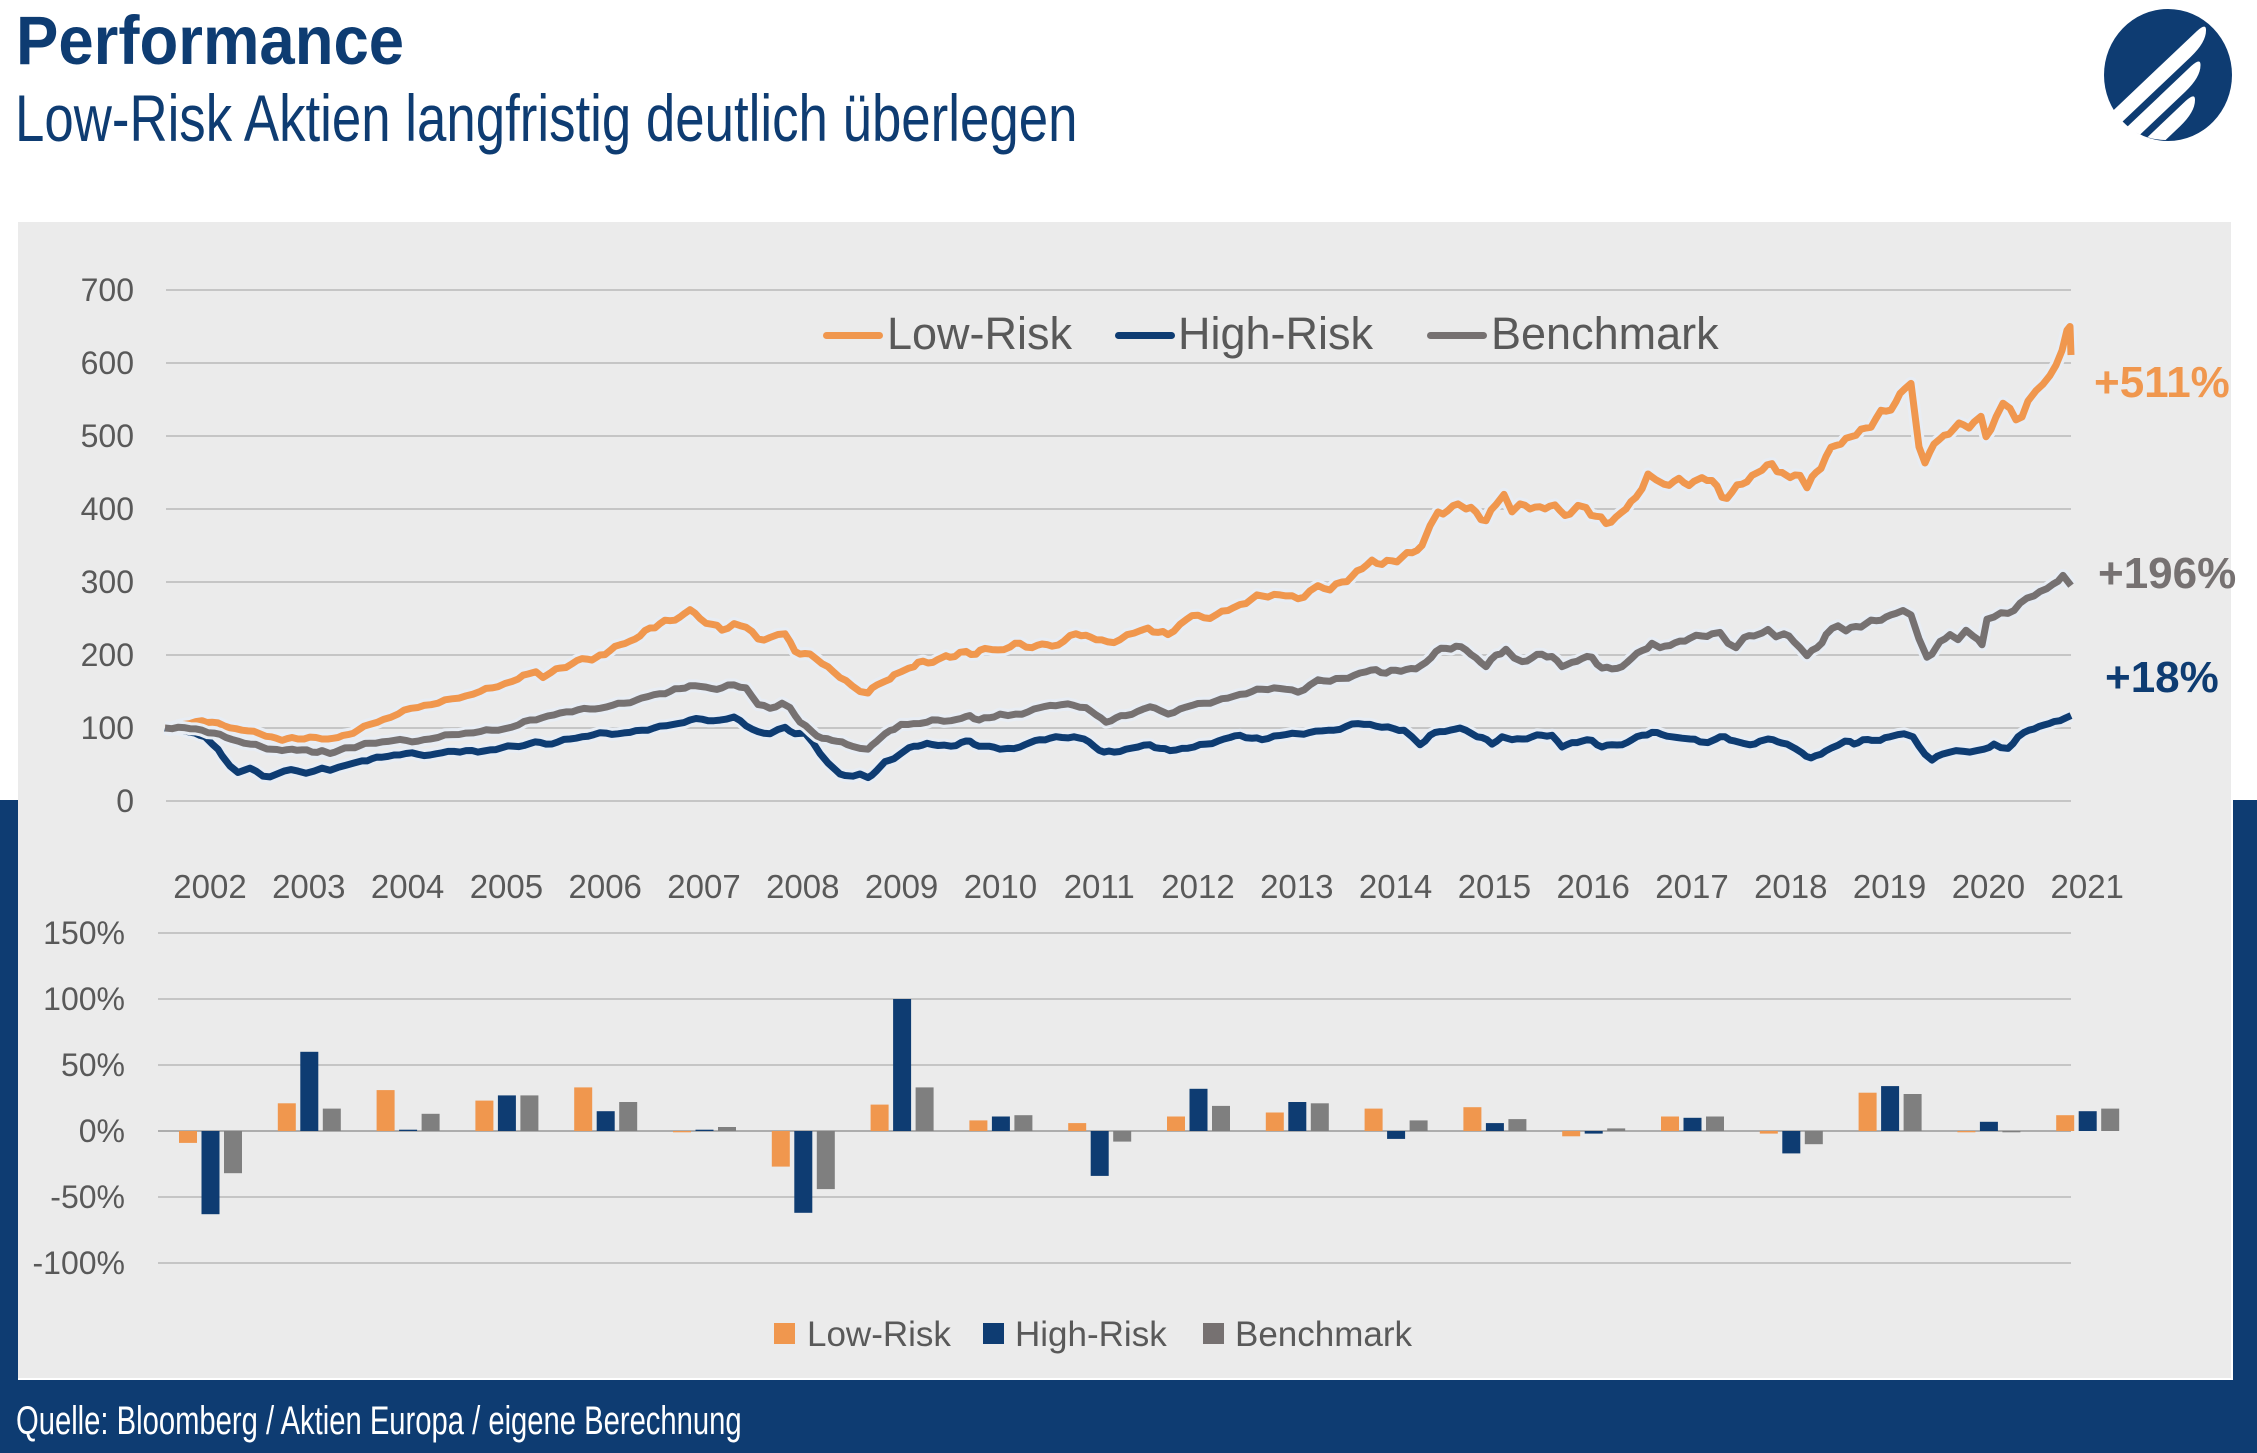  Describe the element at coordinates (107, 655) in the screenshot. I see `svg-text: 200` at that location.